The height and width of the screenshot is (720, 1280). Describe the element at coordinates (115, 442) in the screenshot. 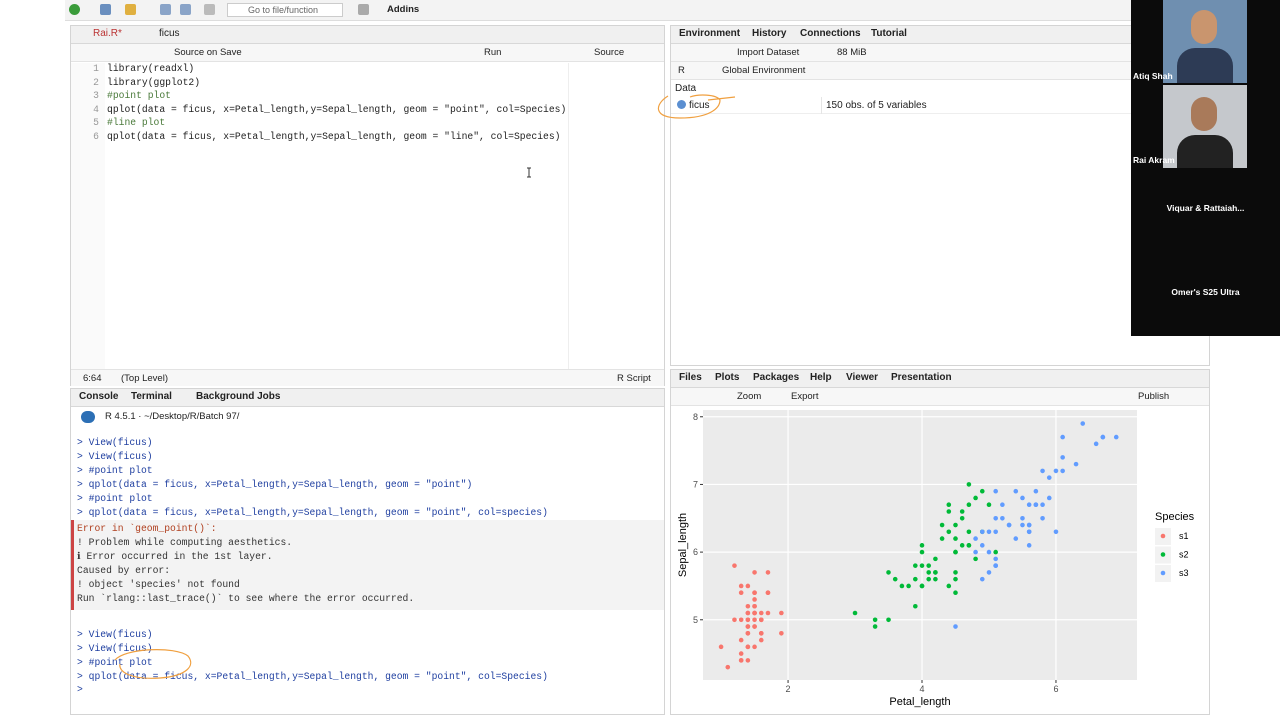

I see `console-line: > View(ficus)` at that location.